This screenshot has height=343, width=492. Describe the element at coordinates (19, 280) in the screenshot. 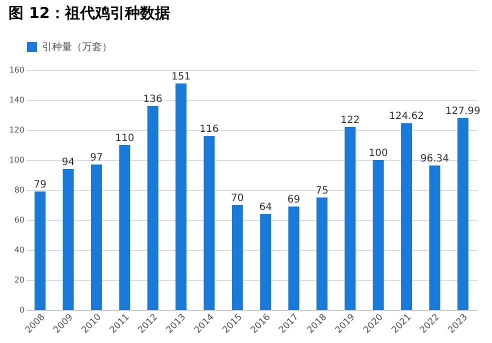

I see `y-tick-label: 20` at that location.